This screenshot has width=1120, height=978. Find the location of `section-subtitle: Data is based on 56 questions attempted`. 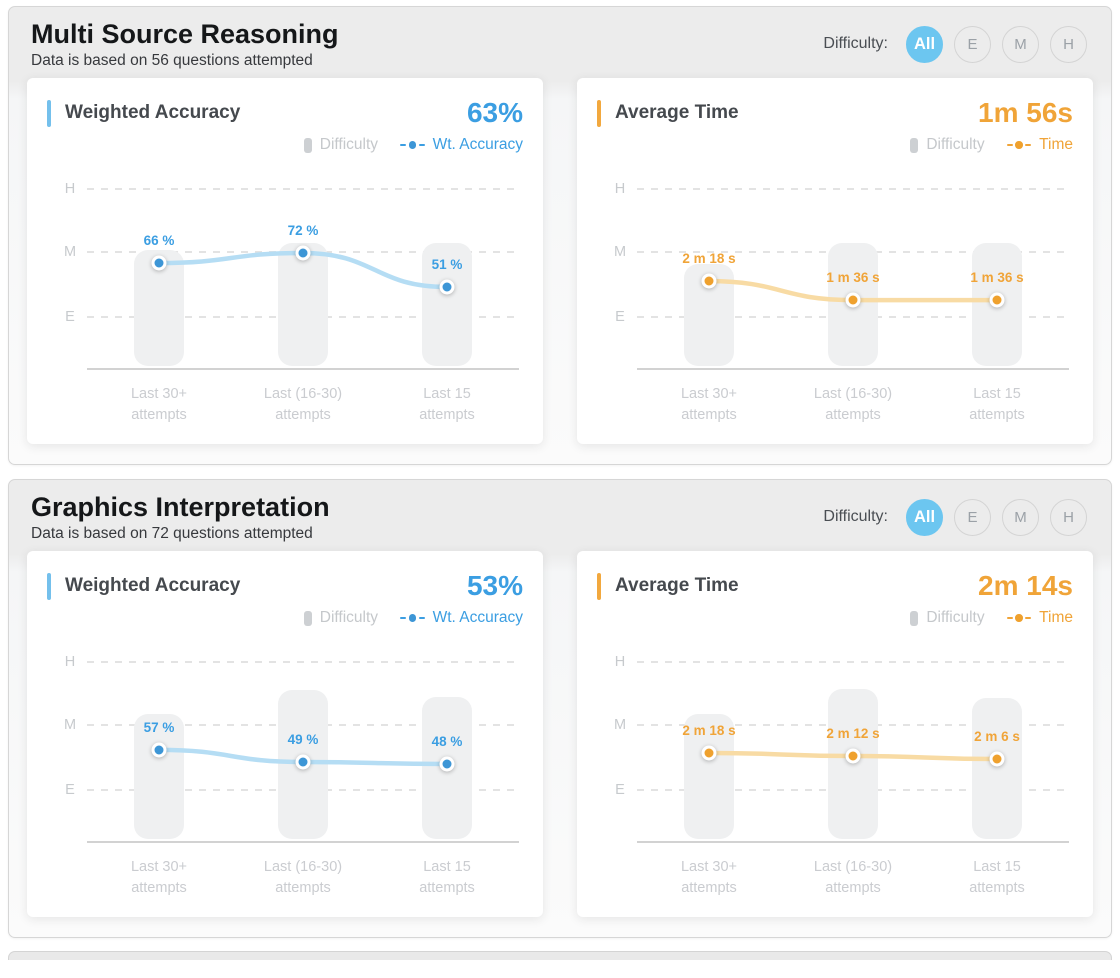

section-subtitle: Data is based on 56 questions attempted is located at coordinates (172, 60).